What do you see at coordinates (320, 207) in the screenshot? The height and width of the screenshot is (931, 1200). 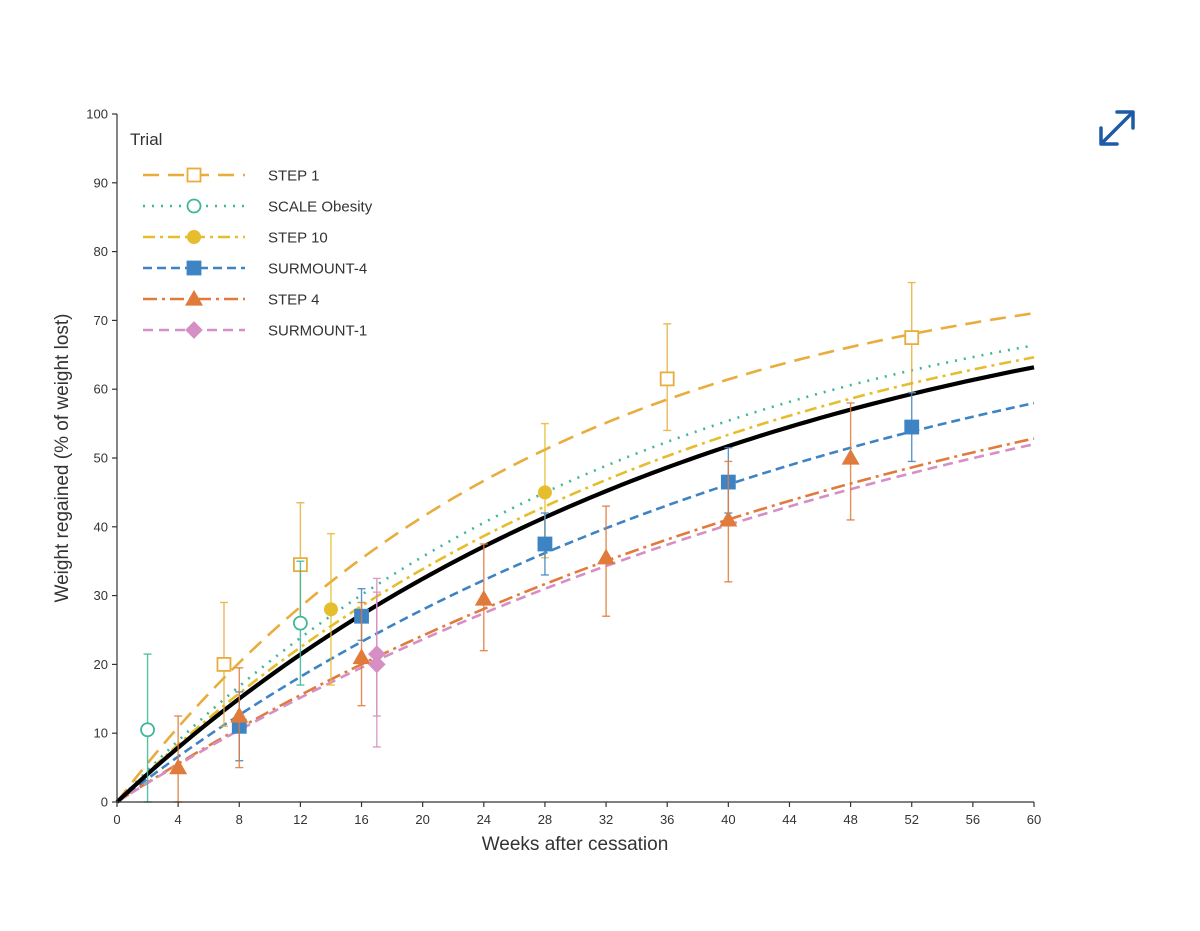 I see `legend-label: SCALE Obesity` at bounding box center [320, 207].